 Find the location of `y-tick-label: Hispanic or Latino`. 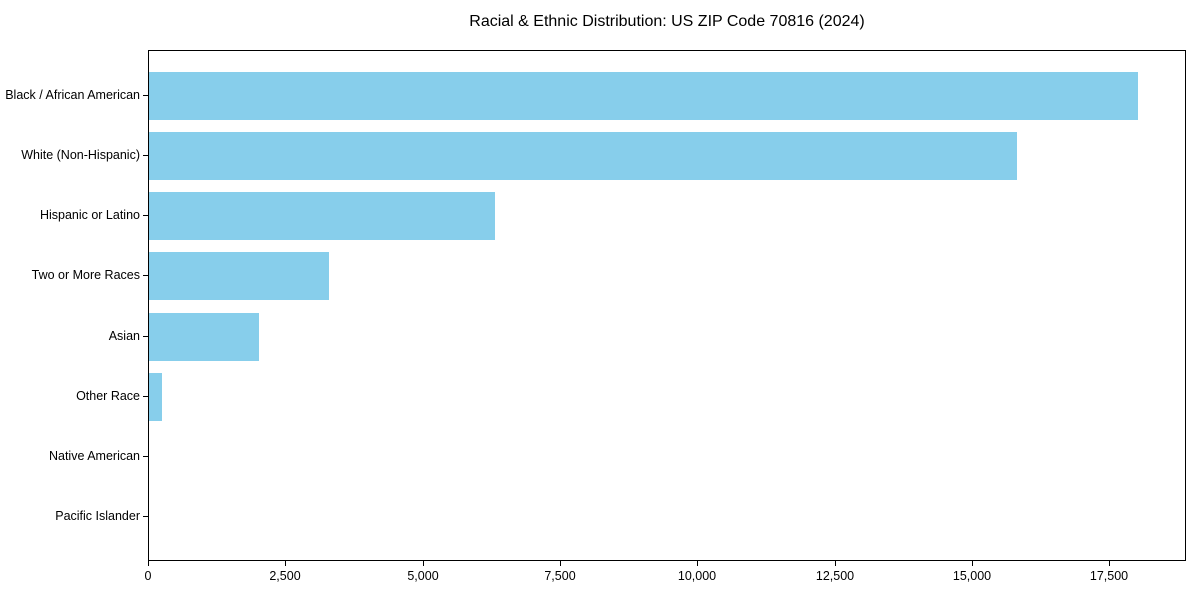

y-tick-label: Hispanic or Latino is located at coordinates (89, 215).